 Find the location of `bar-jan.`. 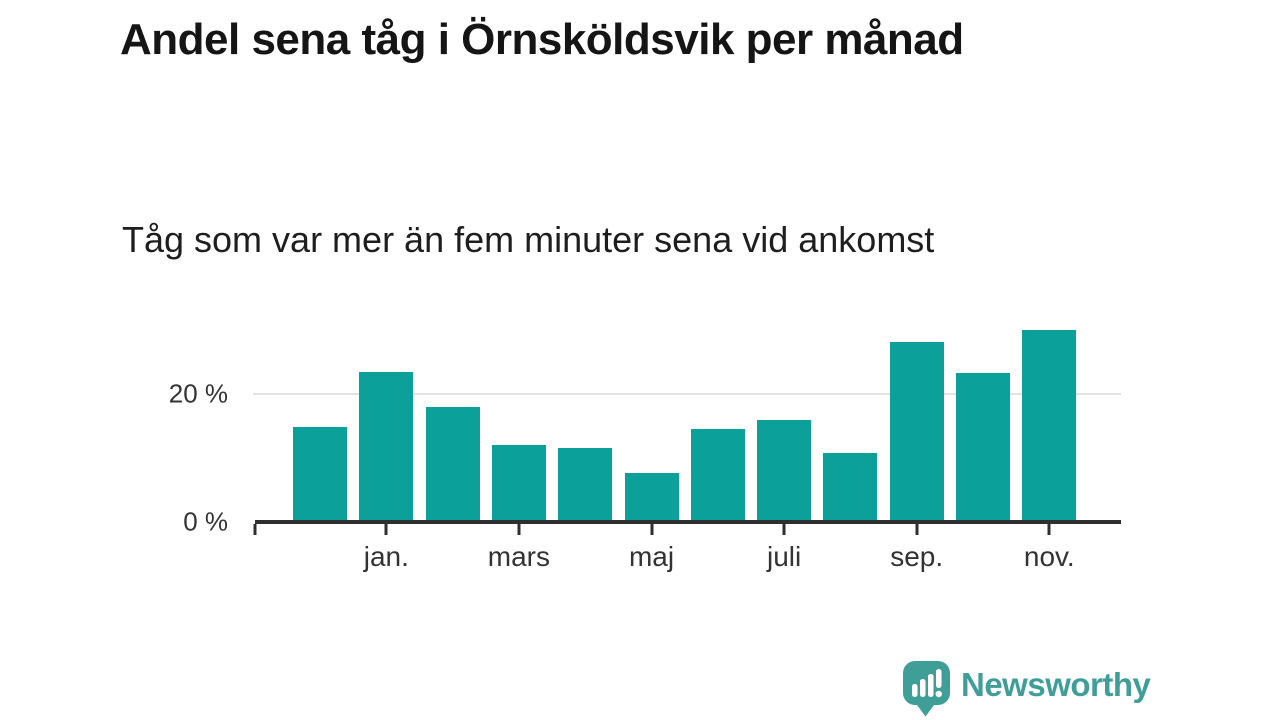

bar-jan. is located at coordinates (386, 447).